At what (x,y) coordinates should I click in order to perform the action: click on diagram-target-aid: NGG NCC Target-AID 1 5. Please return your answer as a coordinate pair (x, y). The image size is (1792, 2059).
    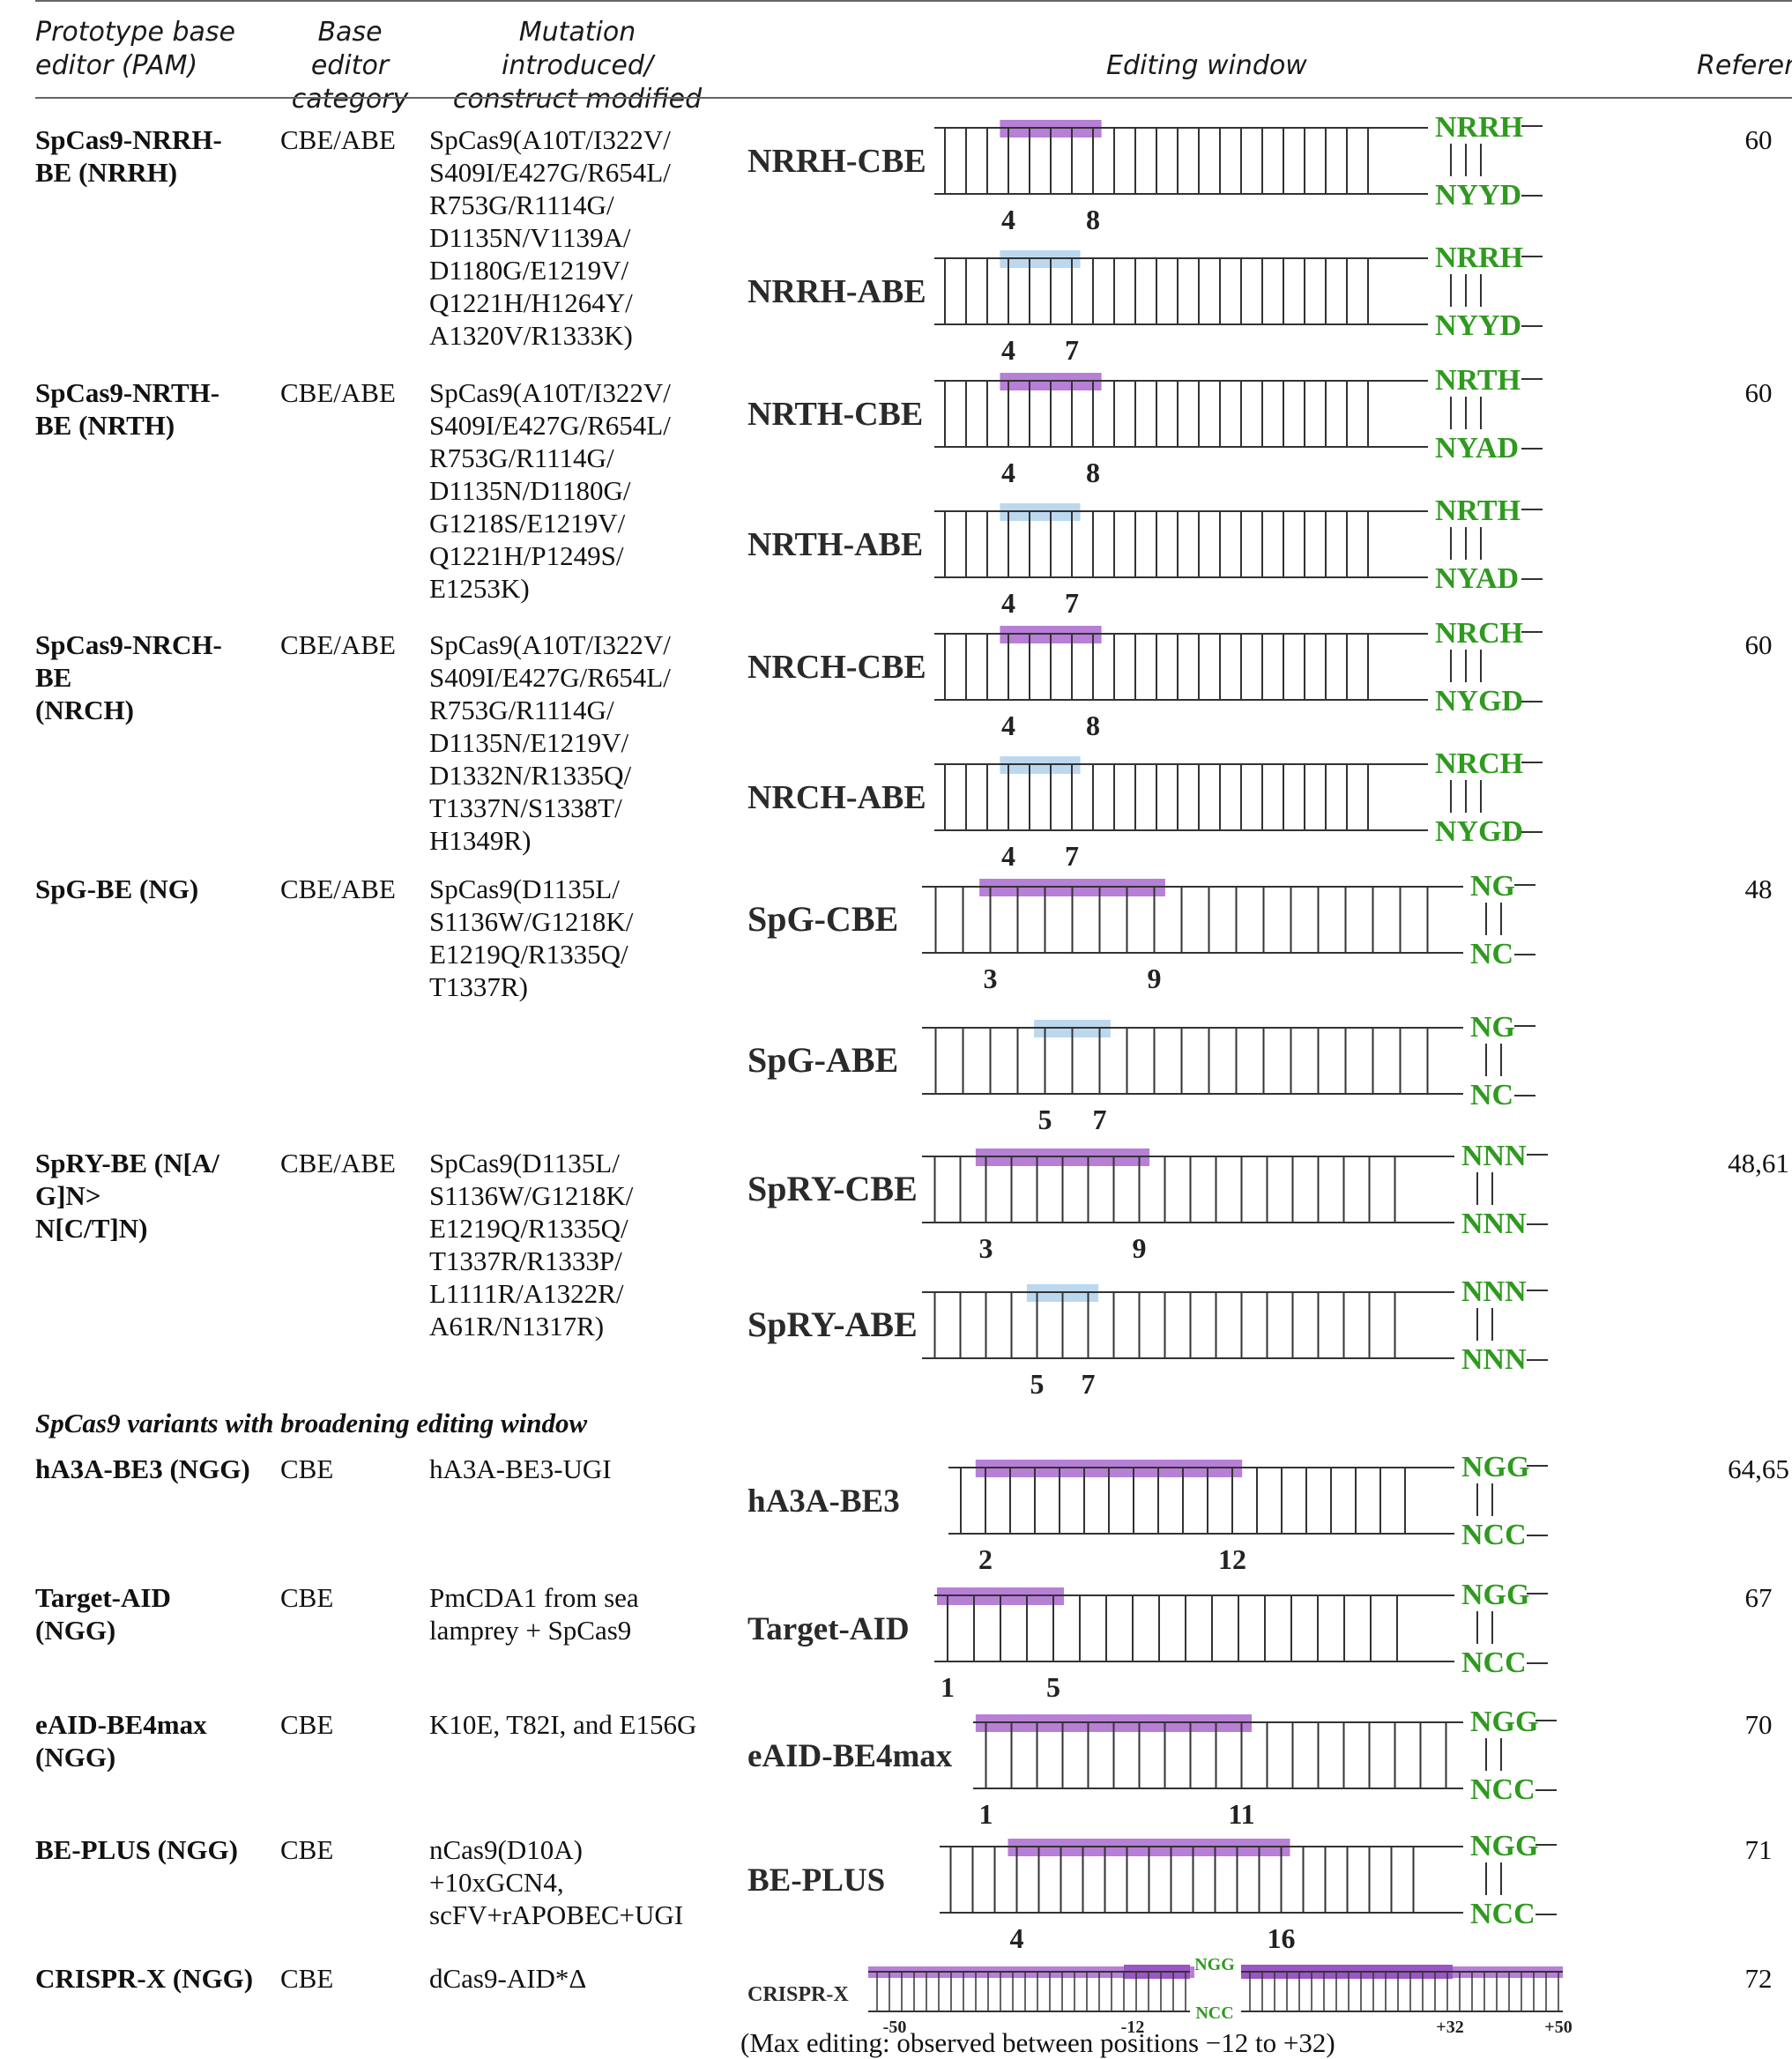
    Looking at the image, I should click on (1147, 1641).